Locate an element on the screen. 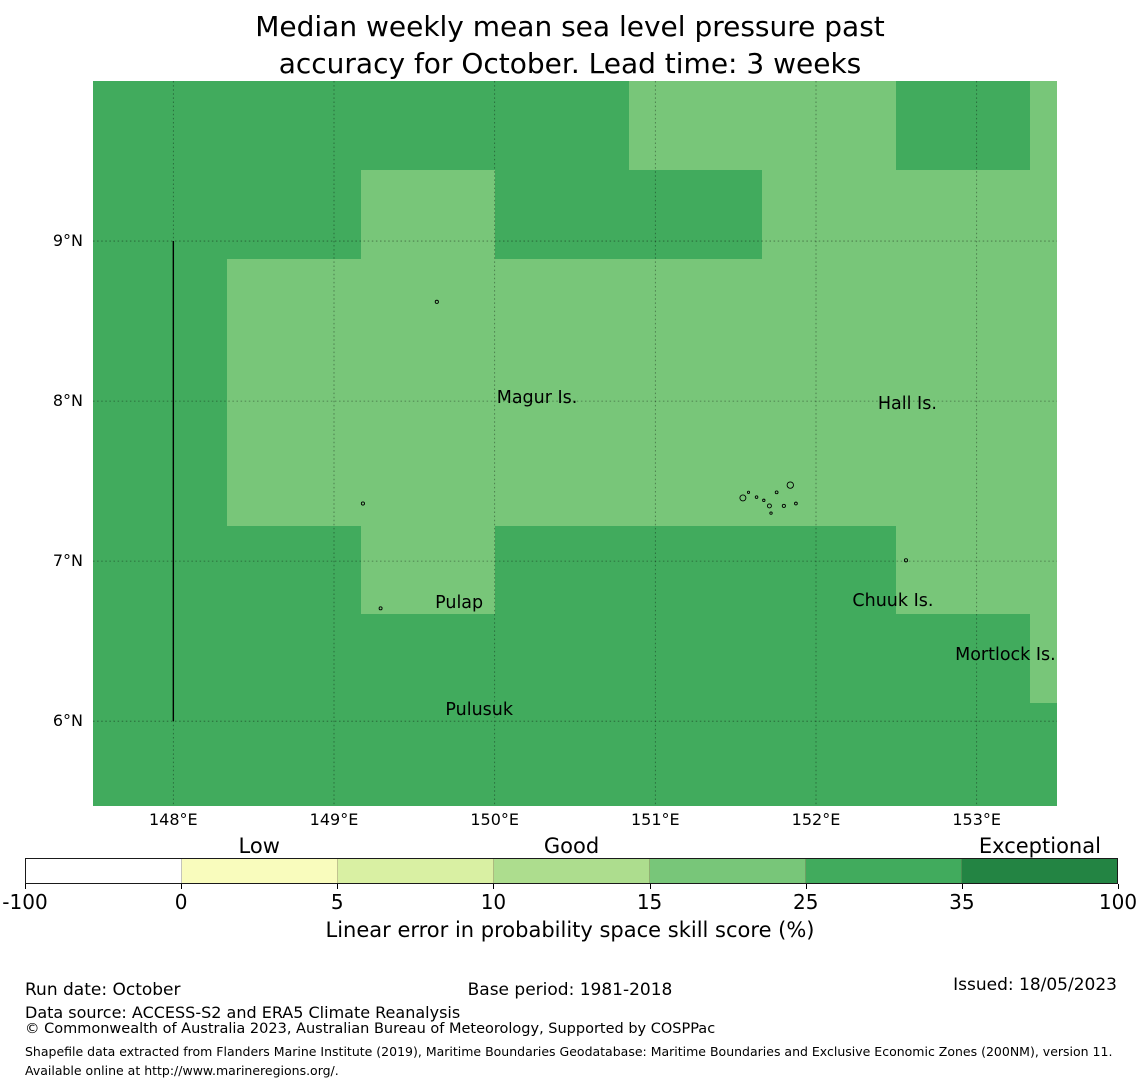 This screenshot has width=1140, height=1080. chart-title-line2: accuracy for October. Lead time: 3 weeks is located at coordinates (570, 63).